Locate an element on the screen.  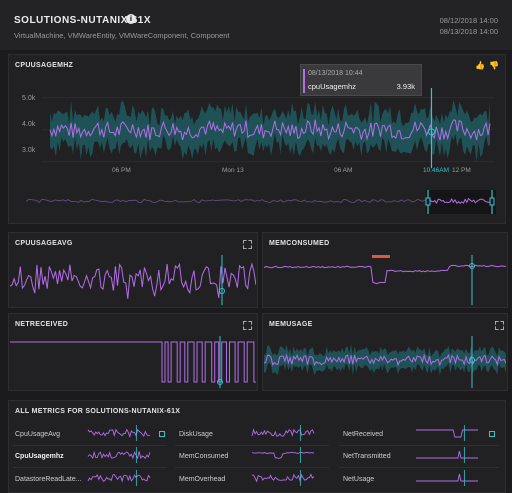
sparkline-cpuusagemhz is located at coordinates (119, 455).